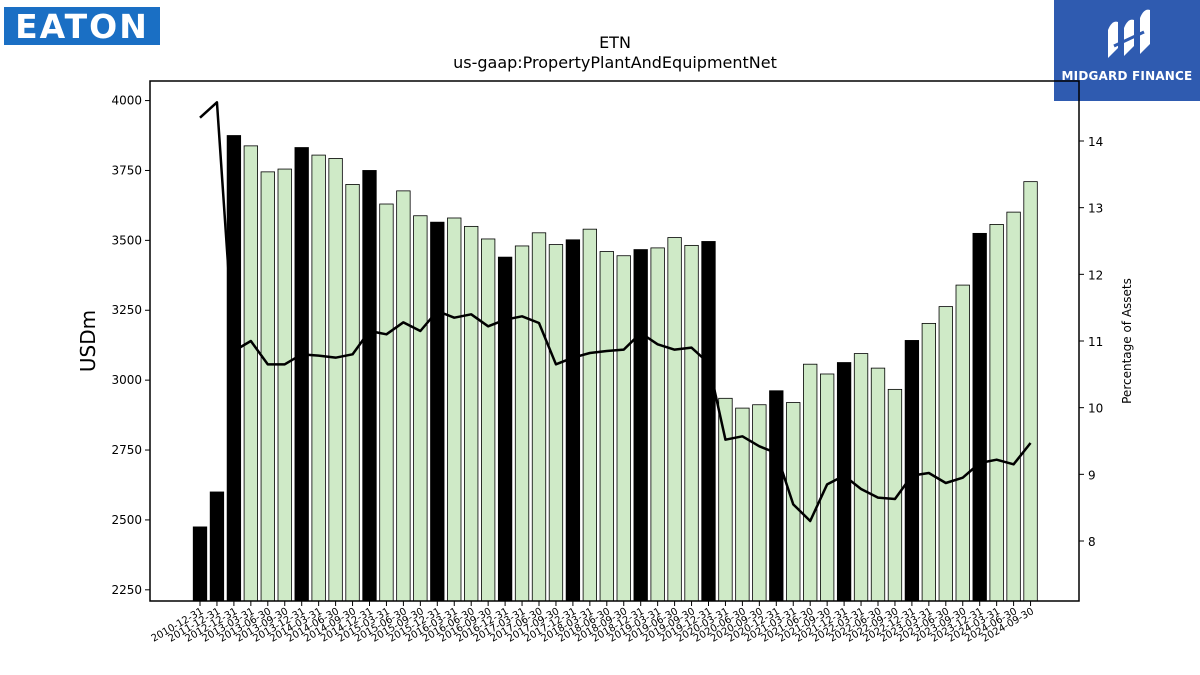 Image resolution: width=1200 pixels, height=675 pixels. I want to click on y-tick-label: 2250, so click(126, 590).